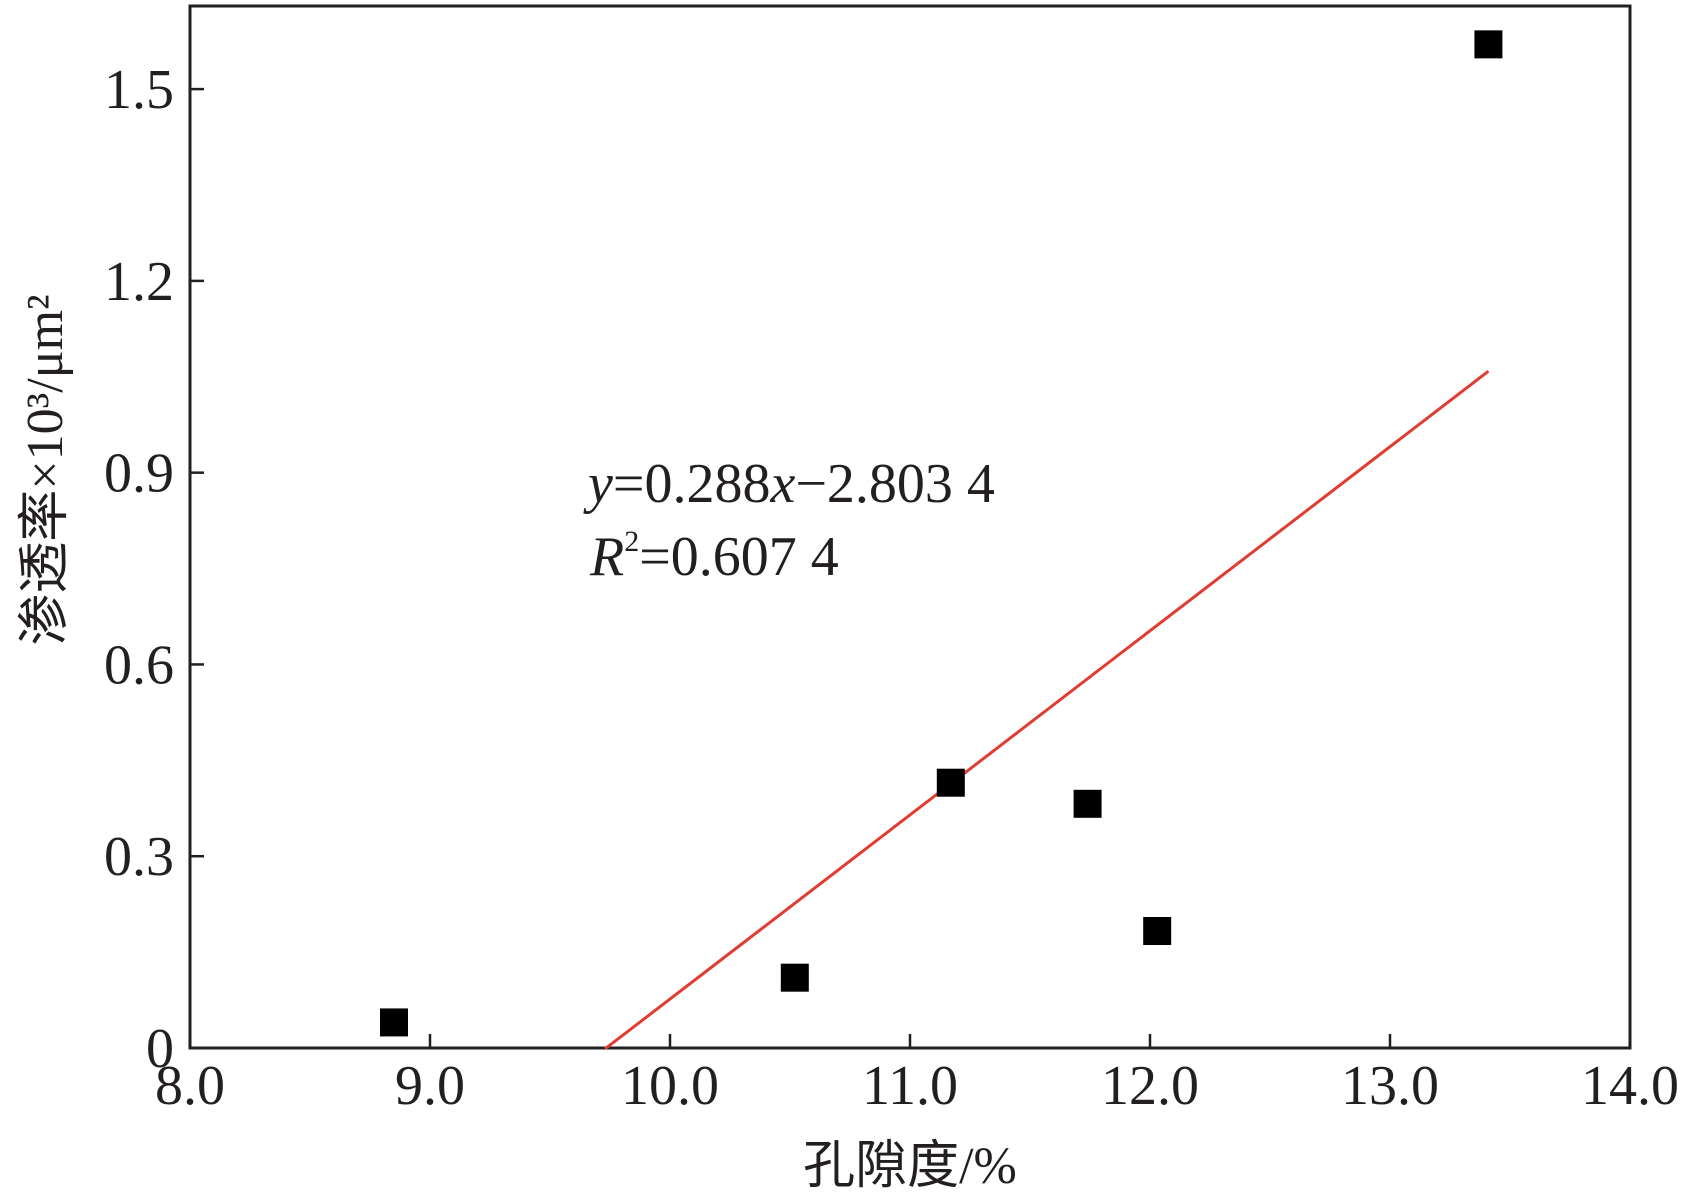 The image size is (1699, 1193). I want to click on eq-x-var: x, so click(782, 484).